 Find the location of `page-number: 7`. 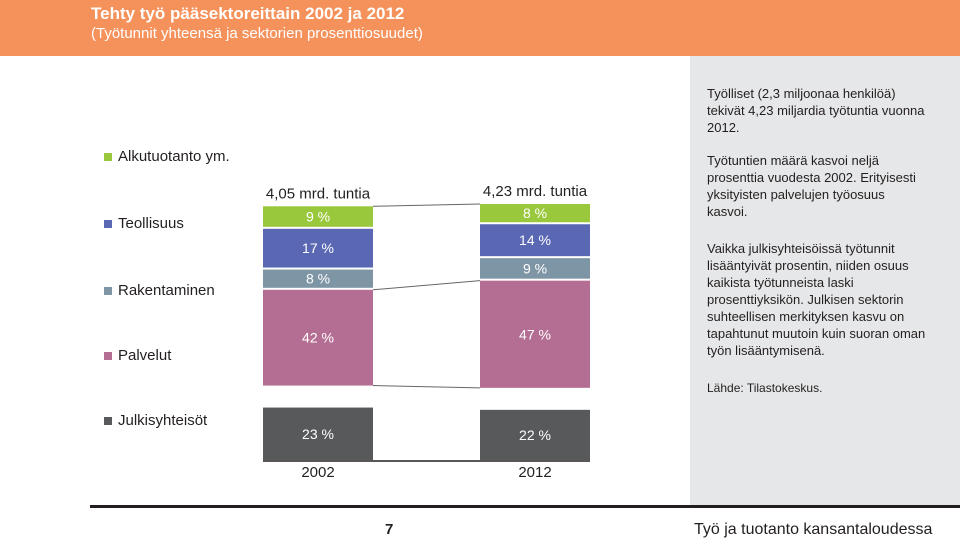

page-number: 7 is located at coordinates (389, 529).